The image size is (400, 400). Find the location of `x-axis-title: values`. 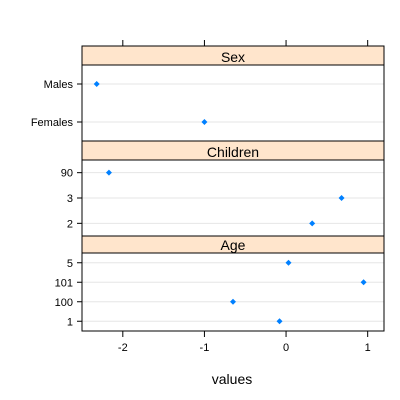

x-axis-title: values is located at coordinates (232, 379).